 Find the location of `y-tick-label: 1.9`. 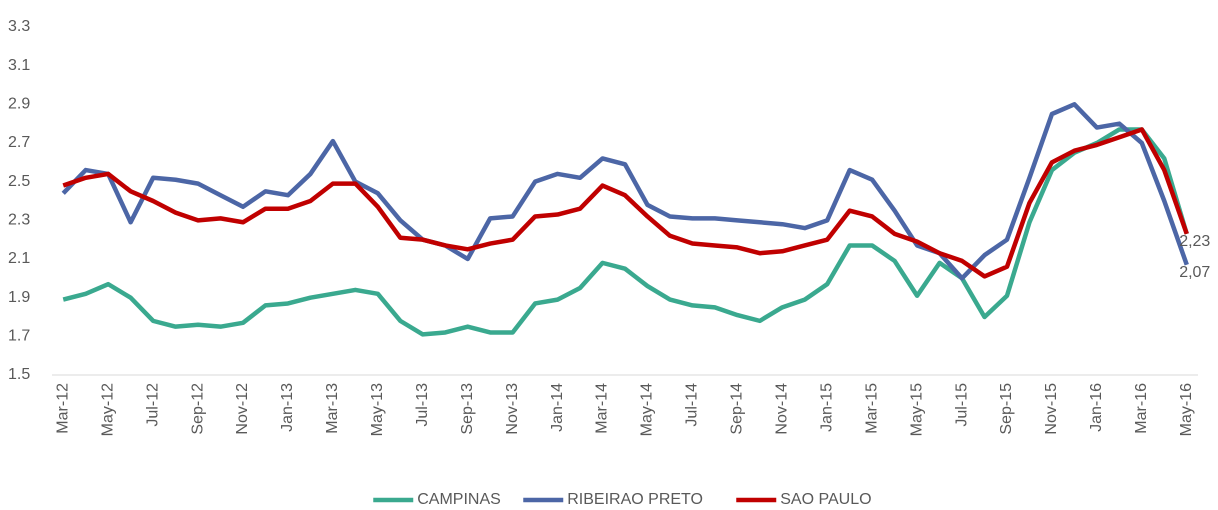

y-tick-label: 1.9 is located at coordinates (19, 297).